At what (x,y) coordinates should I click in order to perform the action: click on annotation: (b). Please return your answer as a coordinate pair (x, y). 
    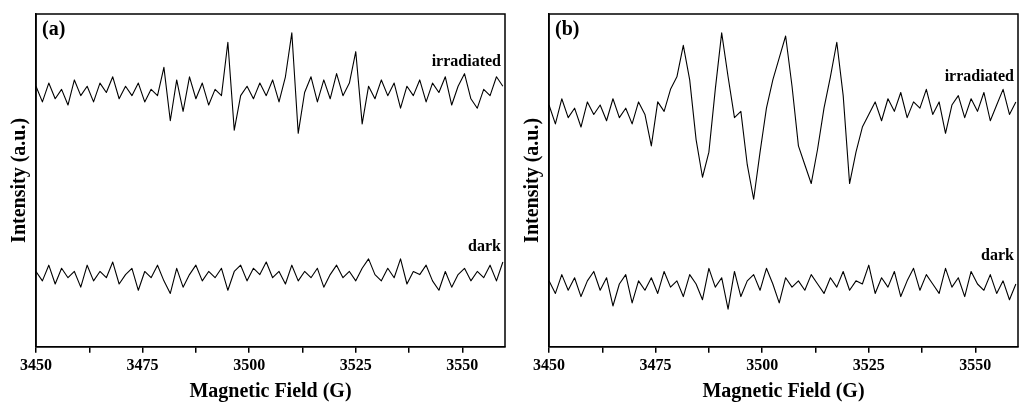
    Looking at the image, I should click on (567, 29).